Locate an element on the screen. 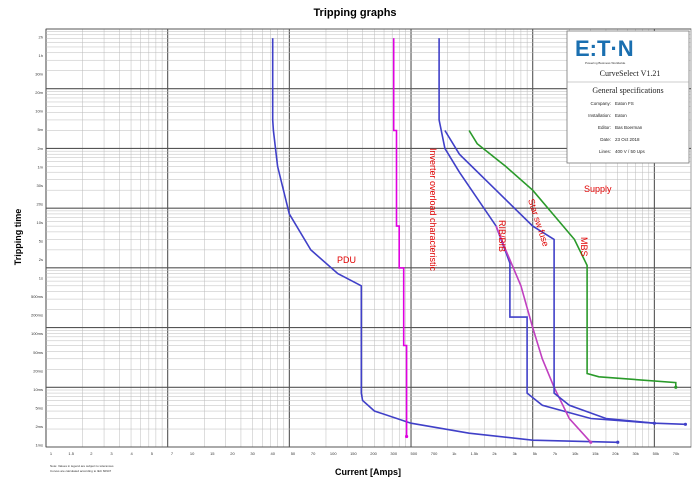  x-tick-label: 7 is located at coordinates (172, 453).